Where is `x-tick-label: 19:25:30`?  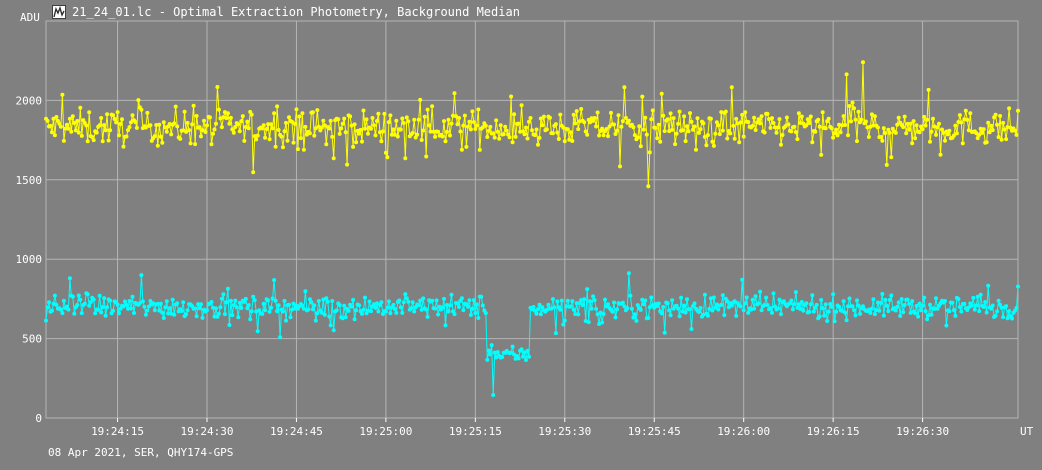
x-tick-label: 19:25:30 is located at coordinates (564, 431).